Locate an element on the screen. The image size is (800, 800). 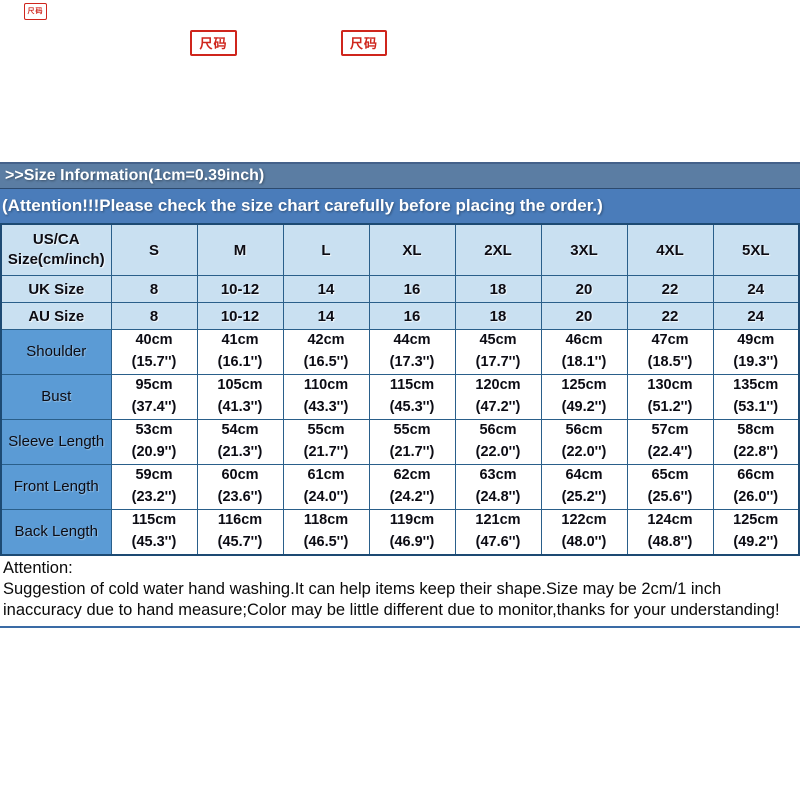
size-col-header: 5XL is located at coordinates (756, 249).